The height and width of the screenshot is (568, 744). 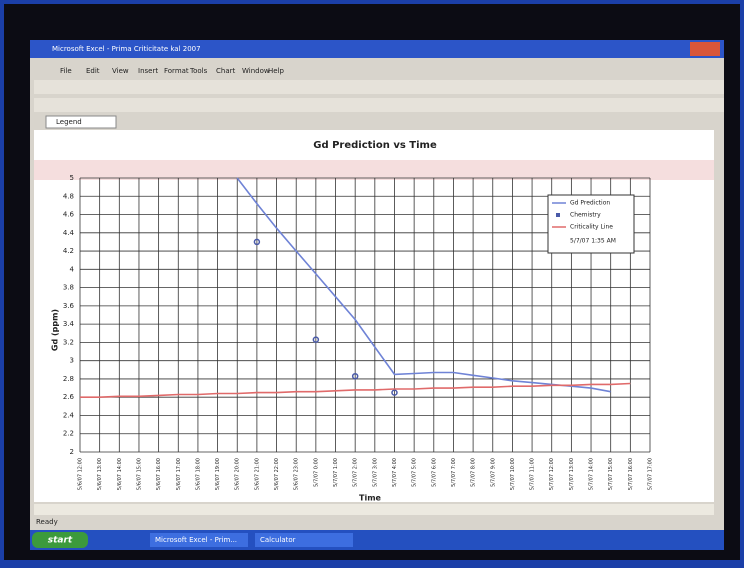 I want to click on x-tick-label: 5/7/07 17:00, so click(x=651, y=474).